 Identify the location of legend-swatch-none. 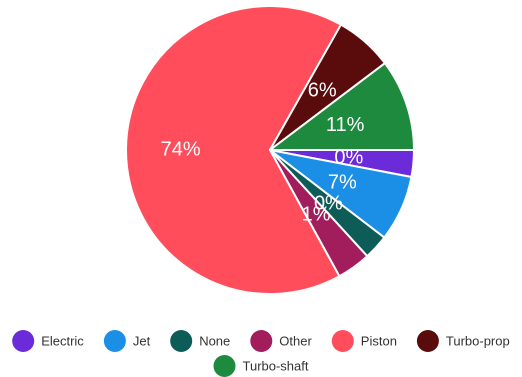
(181, 341).